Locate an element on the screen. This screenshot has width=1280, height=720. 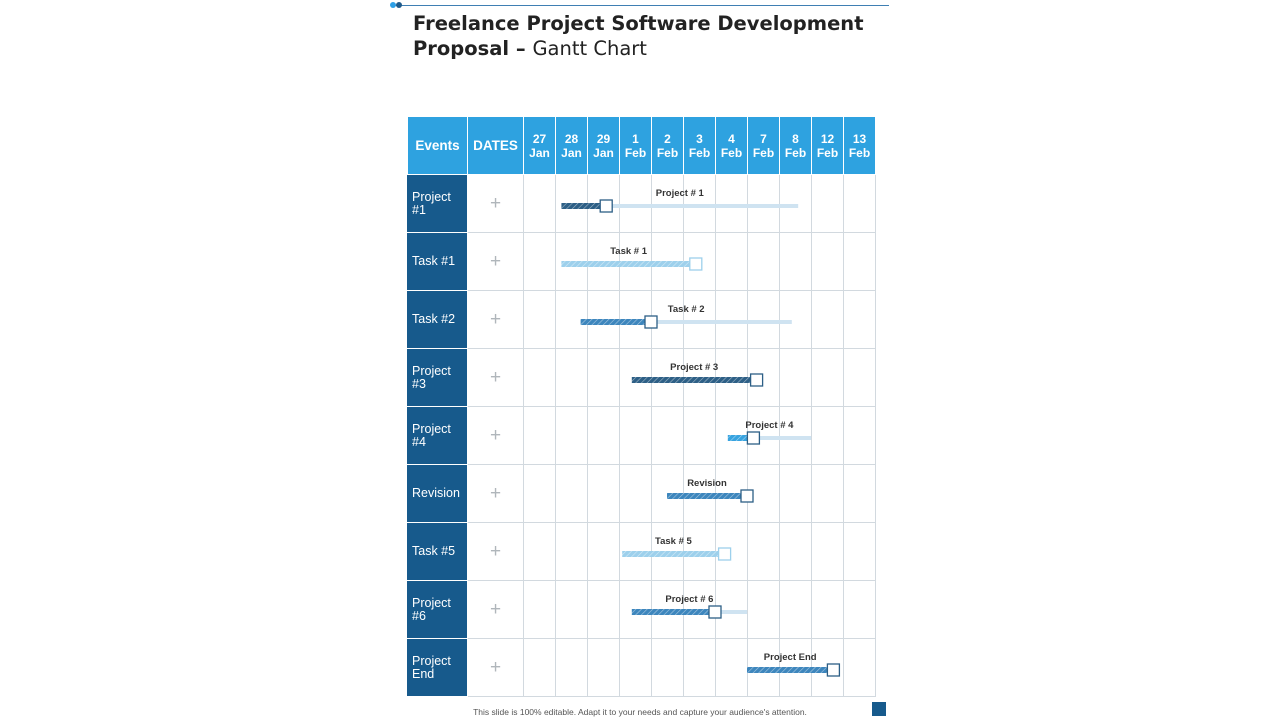
date-column-header: 27 Jan is located at coordinates (539, 145).